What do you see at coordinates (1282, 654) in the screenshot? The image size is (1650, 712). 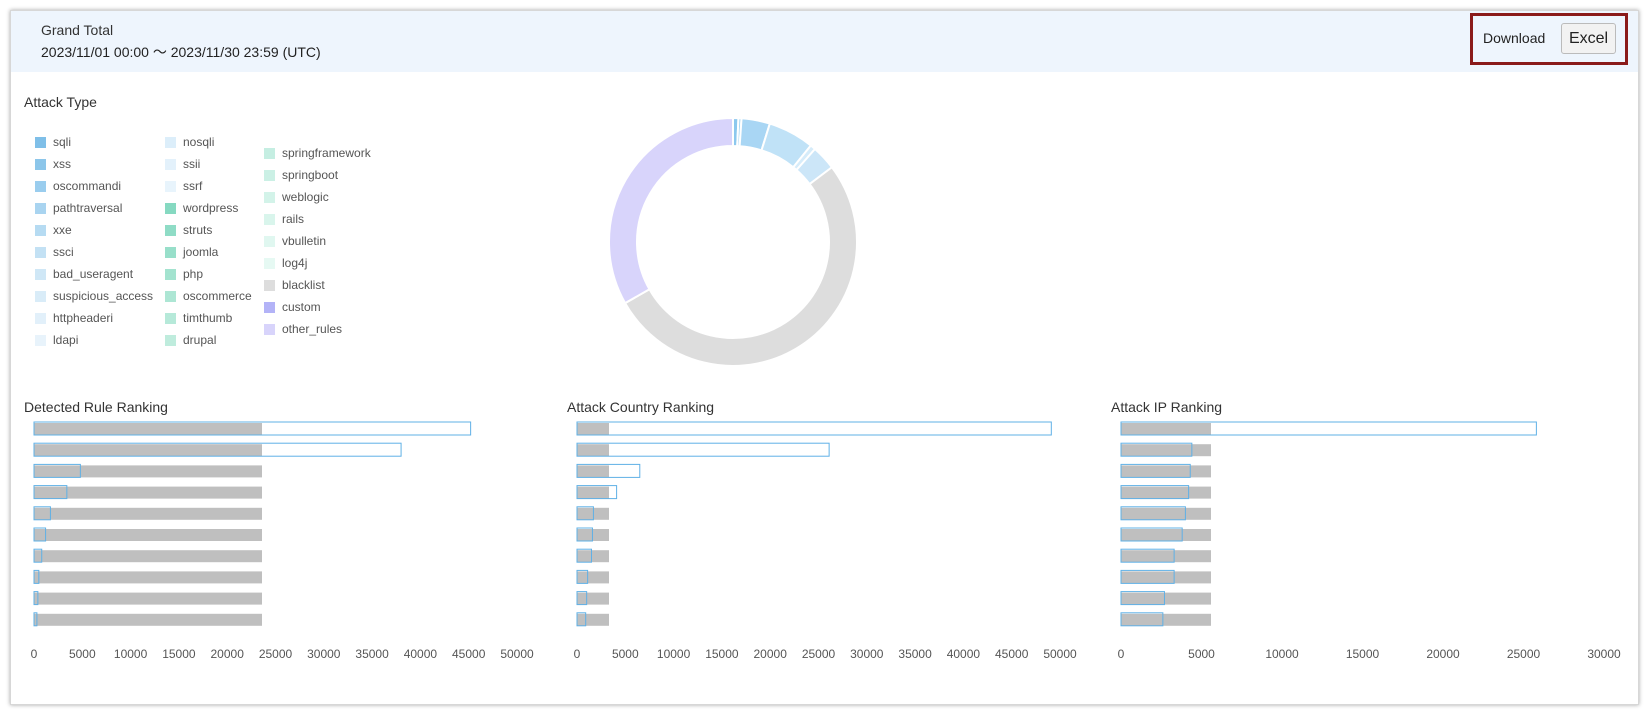 I see `x-tick-label: 10000` at bounding box center [1282, 654].